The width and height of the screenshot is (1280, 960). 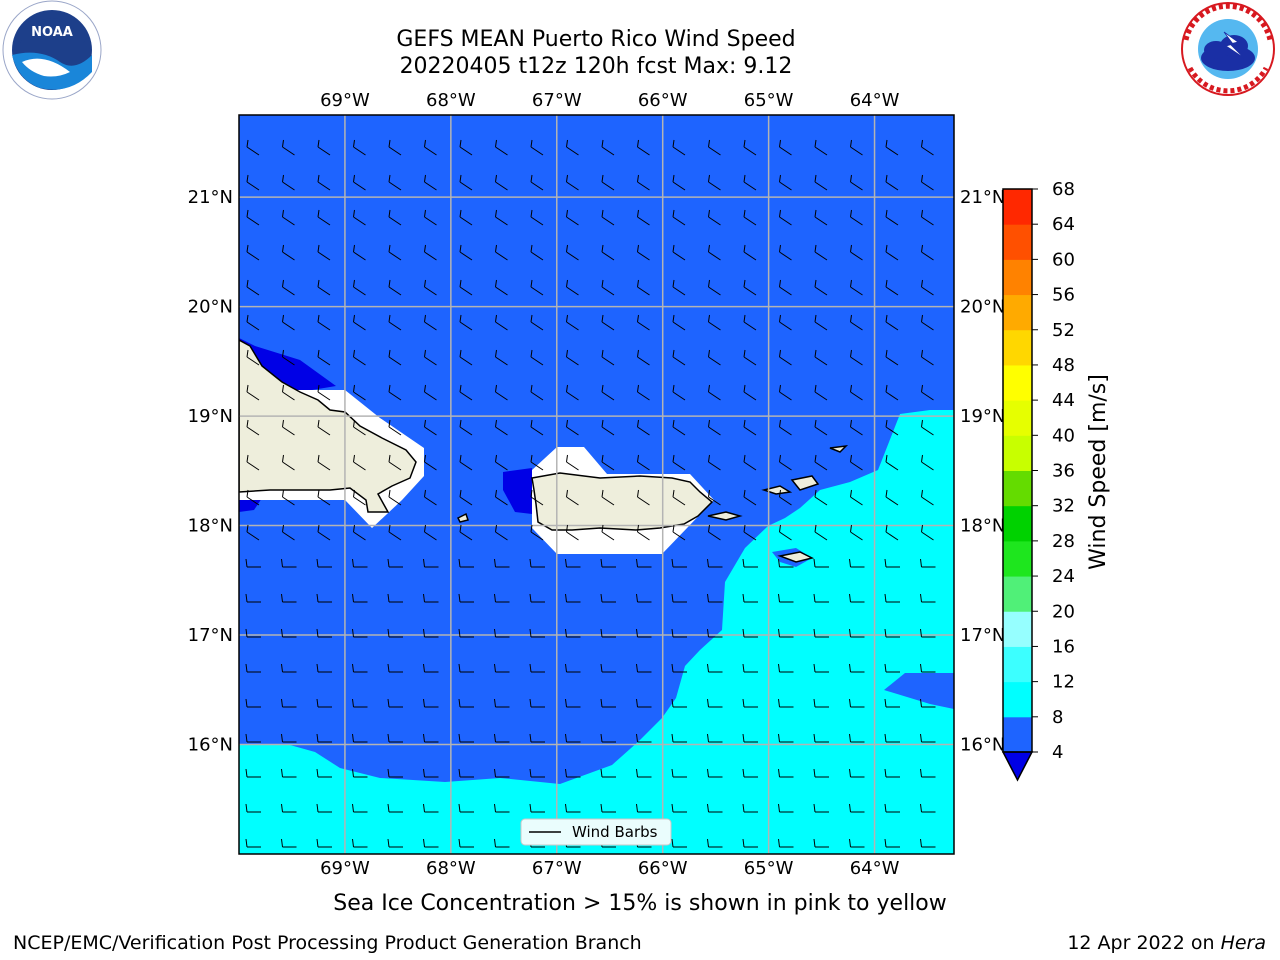 What do you see at coordinates (1063, 189) in the screenshot?
I see `colorbar-tick-label: 68` at bounding box center [1063, 189].